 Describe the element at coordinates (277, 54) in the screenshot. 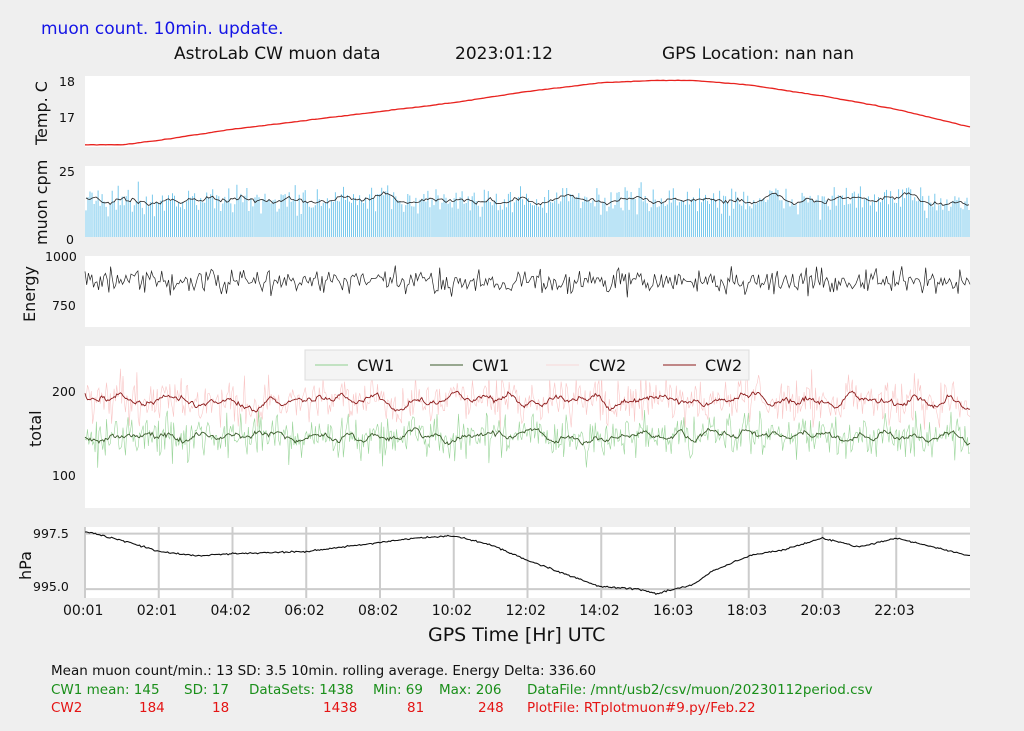

I see `chart-title: AstroLab CW muon data` at that location.